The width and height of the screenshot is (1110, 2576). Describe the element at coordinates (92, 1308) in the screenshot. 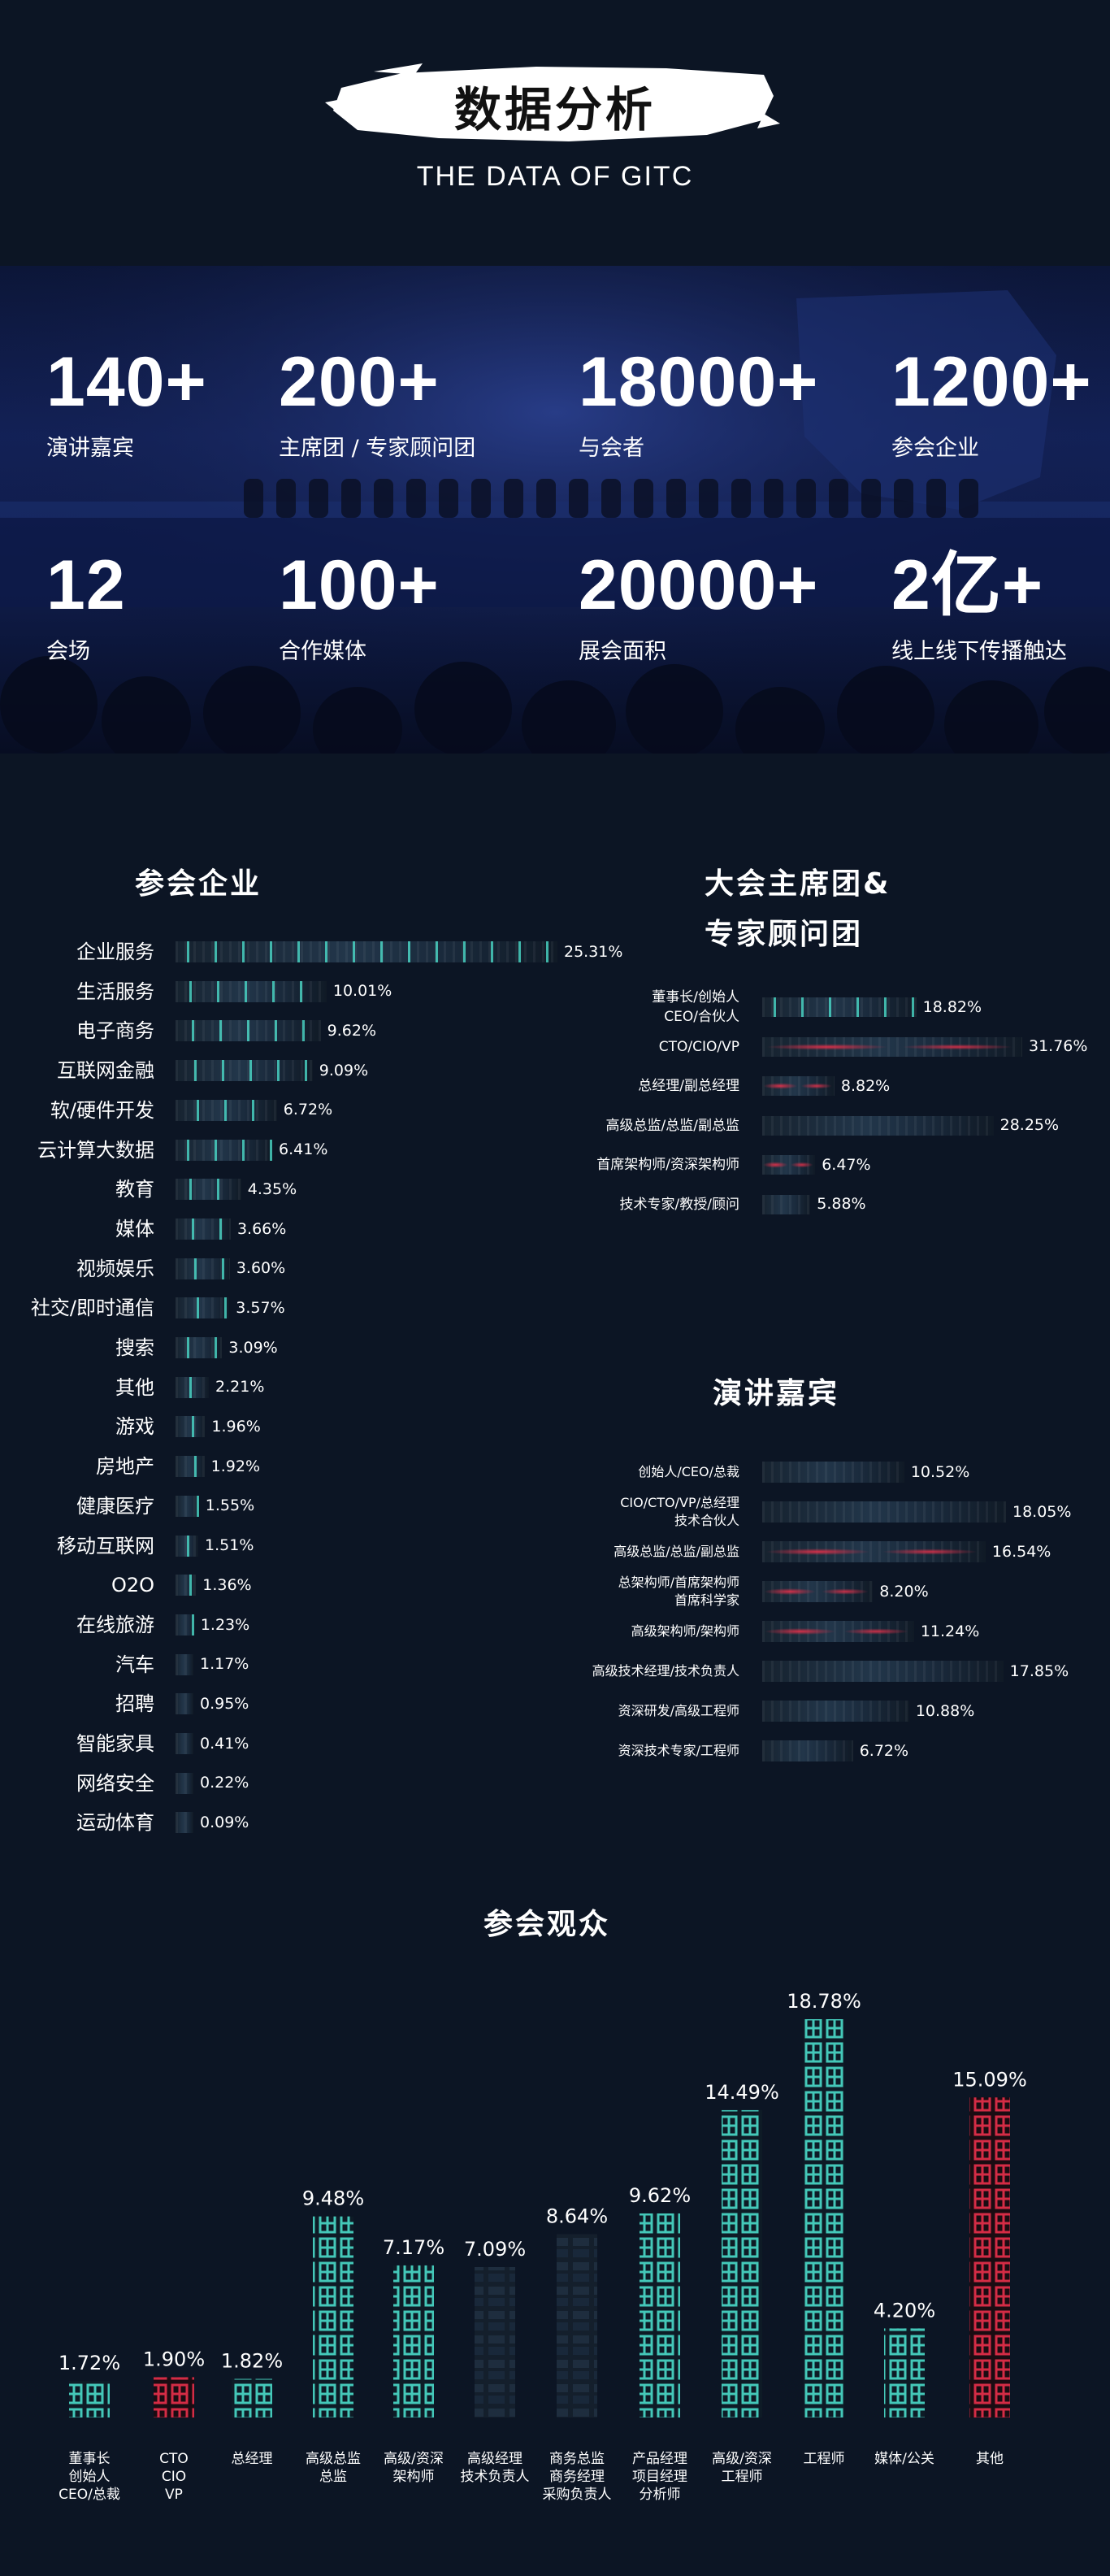

I see `bar-category-label-line: 社交/即时通信` at that location.